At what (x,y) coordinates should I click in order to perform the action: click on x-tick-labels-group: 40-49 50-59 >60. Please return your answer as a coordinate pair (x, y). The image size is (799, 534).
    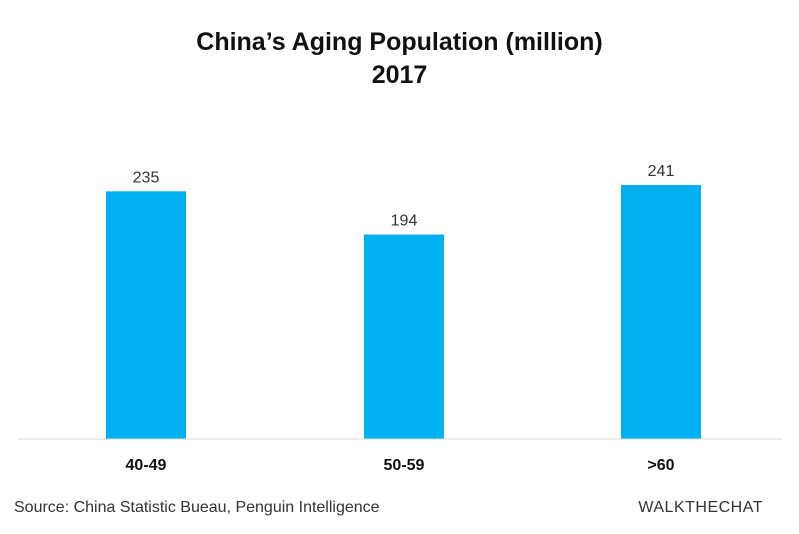
    Looking at the image, I should click on (400, 465).